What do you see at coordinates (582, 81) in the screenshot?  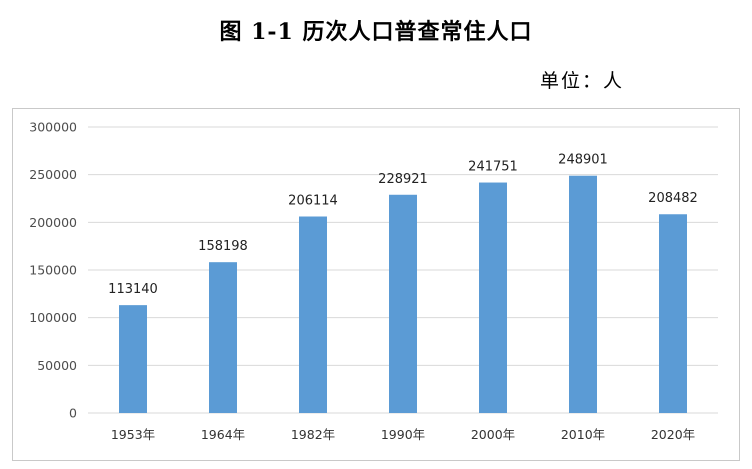 I see `unit-label: 单位：人` at bounding box center [582, 81].